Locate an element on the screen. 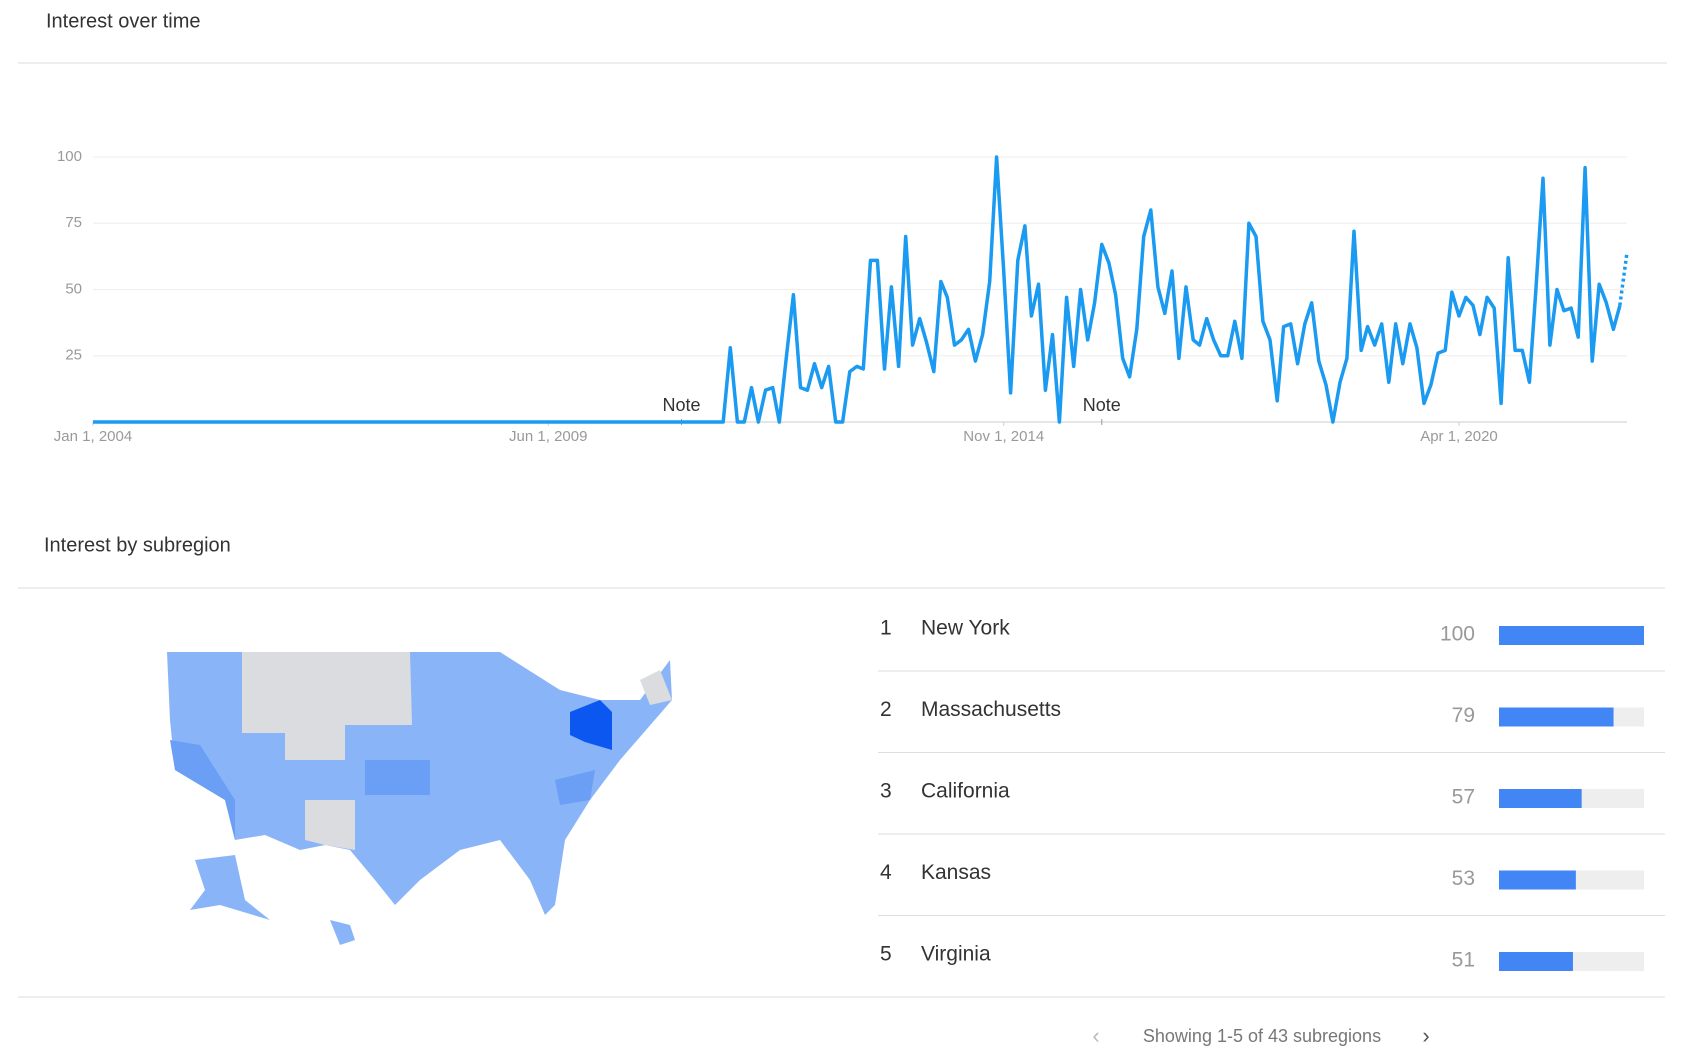  value-label: 79 is located at coordinates (1463, 715).